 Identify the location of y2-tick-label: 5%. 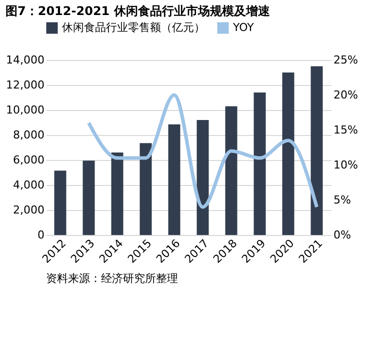
(342, 200).